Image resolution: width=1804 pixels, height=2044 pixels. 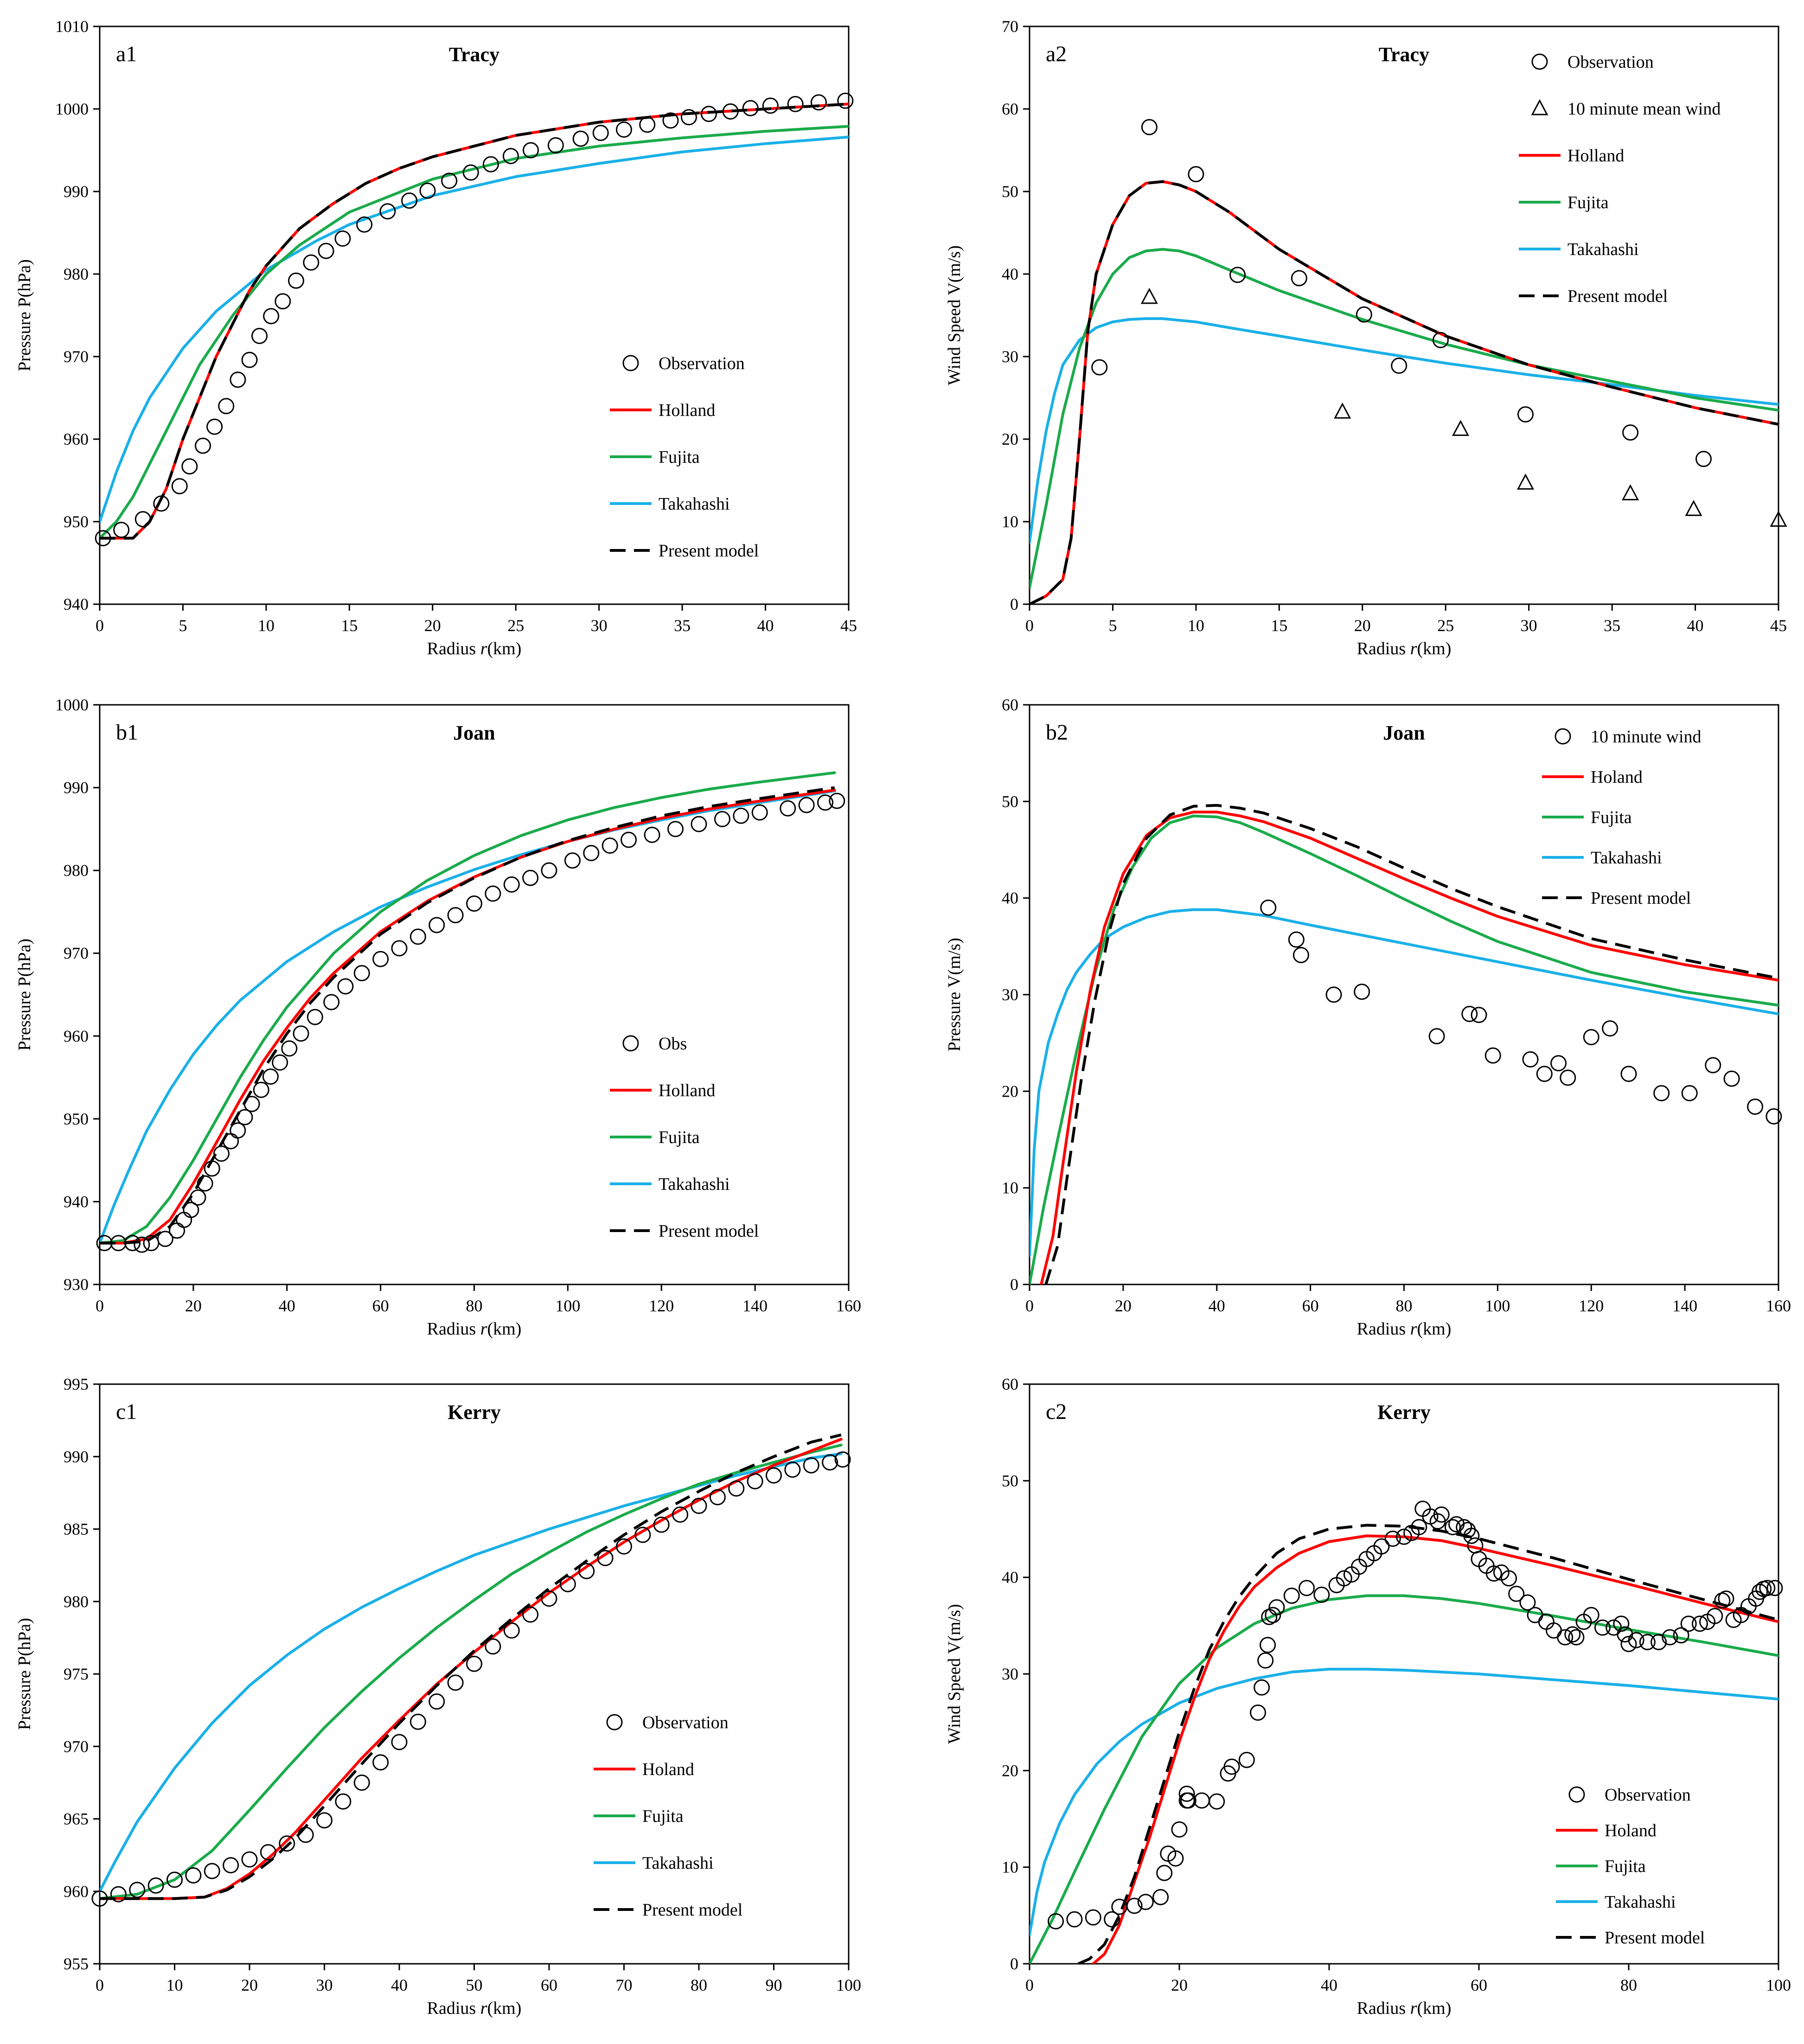 What do you see at coordinates (1342, 410) in the screenshot?
I see `triangle-marker` at bounding box center [1342, 410].